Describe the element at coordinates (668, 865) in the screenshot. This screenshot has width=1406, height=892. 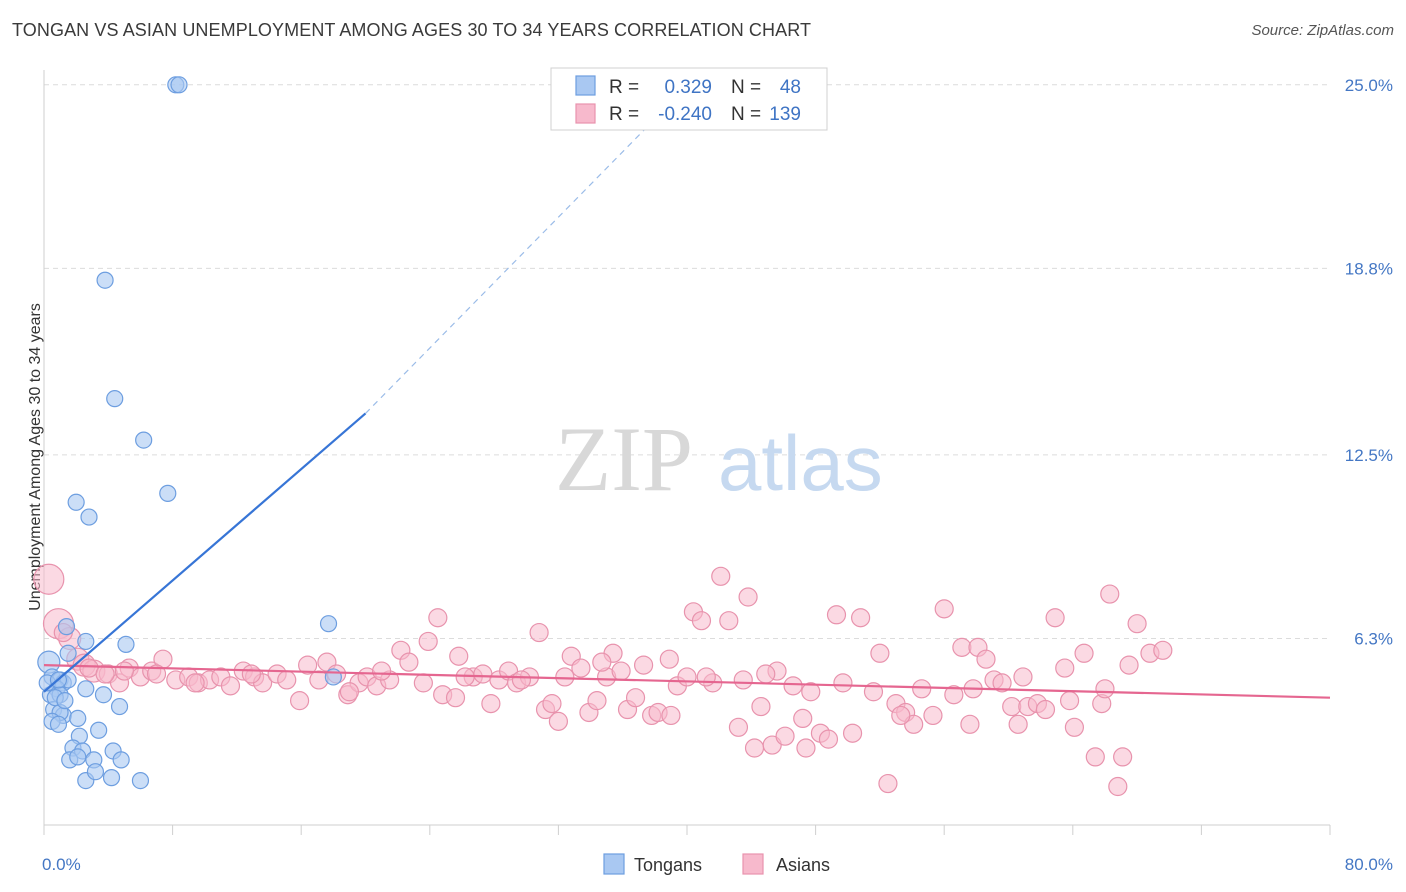
I see `bottom-legend-label-tongans: Tongans` at that location.